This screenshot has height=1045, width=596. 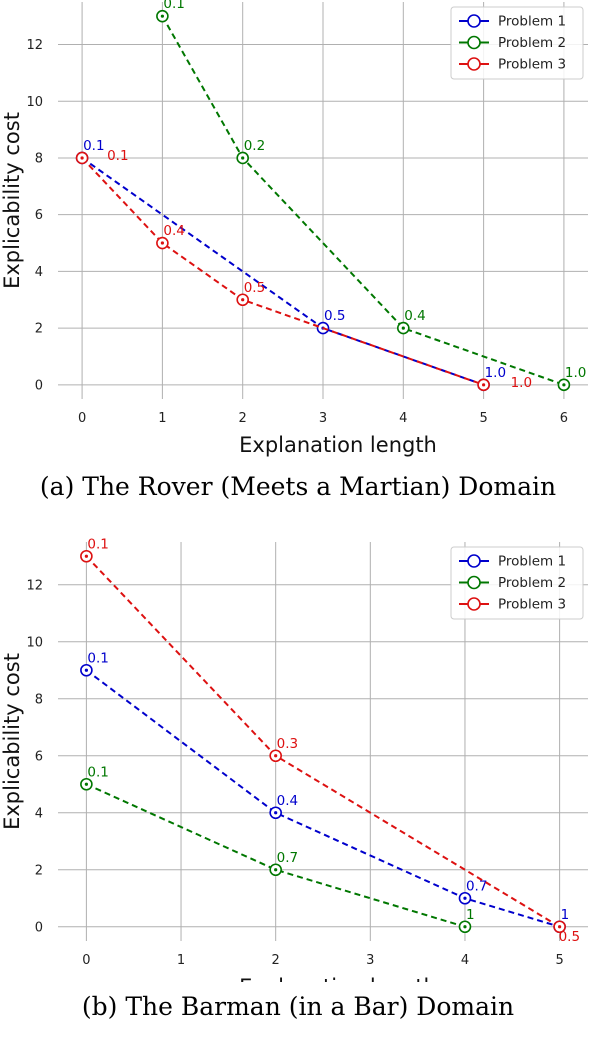 What do you see at coordinates (298, 1006) in the screenshot?
I see `caption-barman: (b) The Barman (in a Bar) Domain` at bounding box center [298, 1006].